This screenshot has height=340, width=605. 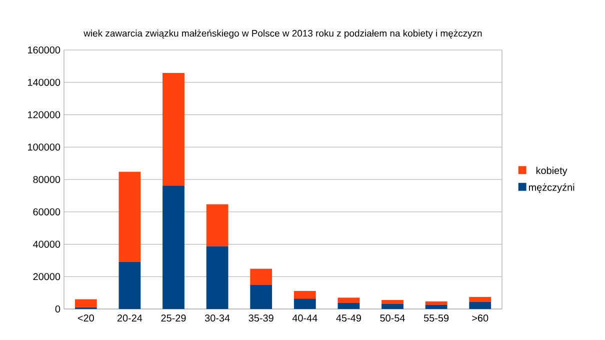 What do you see at coordinates (46, 244) in the screenshot?
I see `y-tick-label: 40000` at bounding box center [46, 244].